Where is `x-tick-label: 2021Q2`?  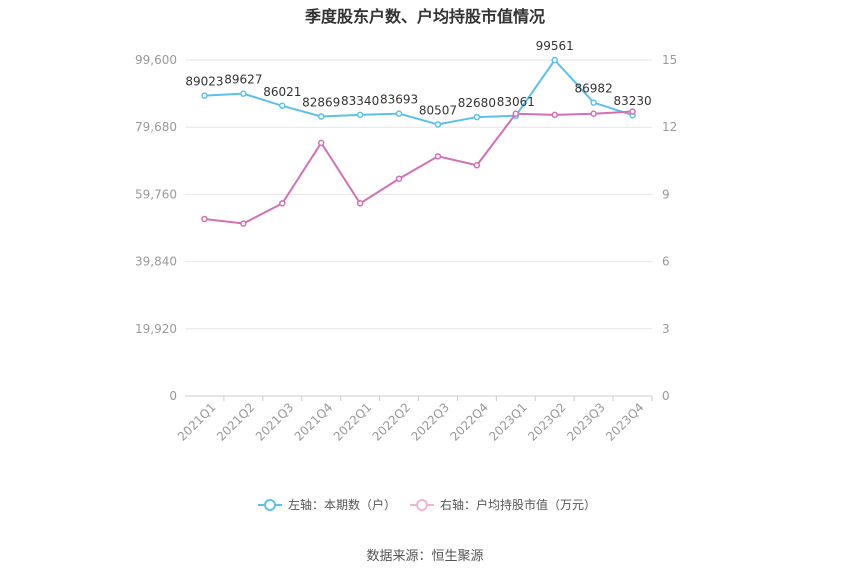
x-tick-label: 2021Q2 is located at coordinates (236, 422).